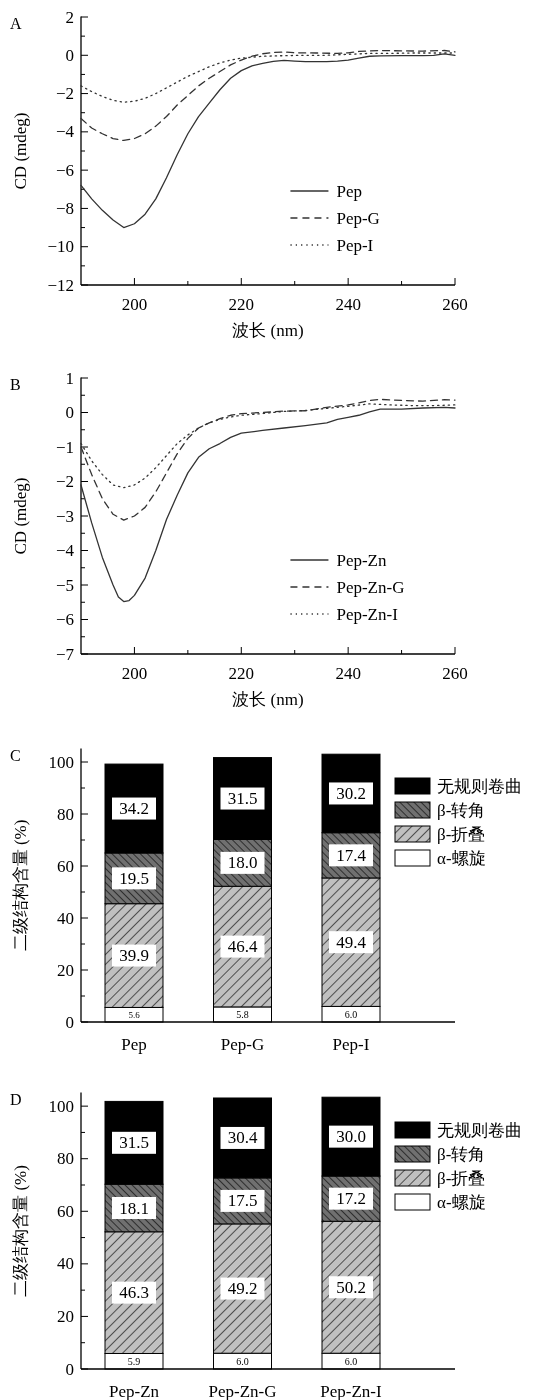 The width and height of the screenshot is (547, 1400). What do you see at coordinates (358, 218) in the screenshot?
I see `legend-label: Pep-G` at bounding box center [358, 218].